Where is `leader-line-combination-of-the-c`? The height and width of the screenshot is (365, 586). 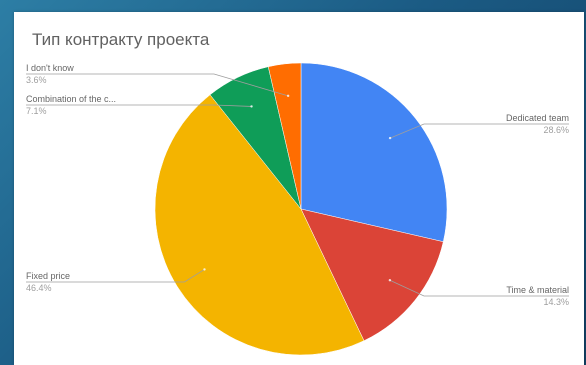 leader-line-combination-of-the-c is located at coordinates (139, 105).